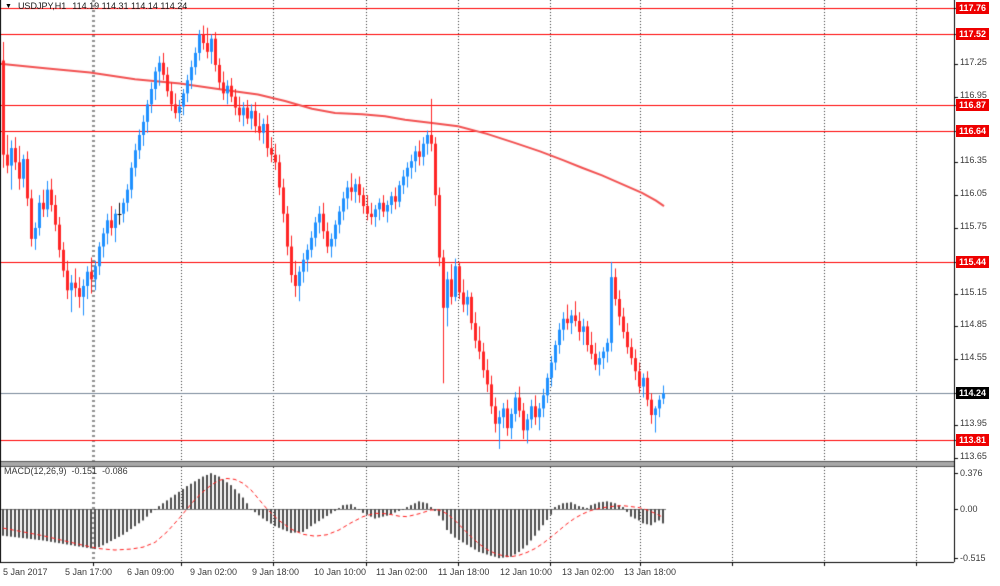 This screenshot has width=1000, height=586. What do you see at coordinates (973, 105) in the screenshot?
I see `level-price-badge: 116.87` at bounding box center [973, 105].